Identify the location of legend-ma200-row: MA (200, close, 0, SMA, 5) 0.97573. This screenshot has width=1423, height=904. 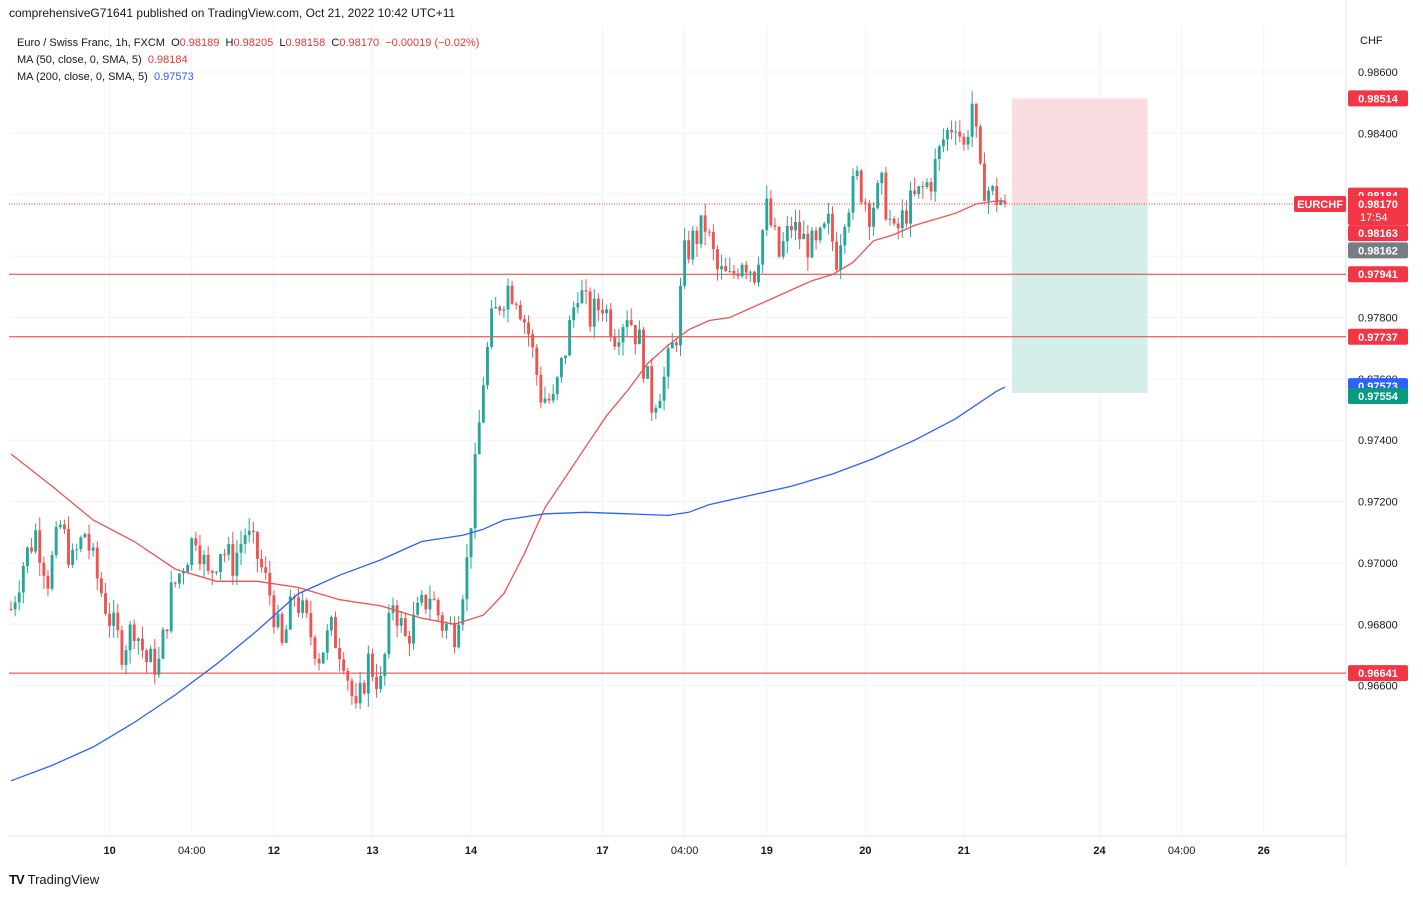
(248, 77).